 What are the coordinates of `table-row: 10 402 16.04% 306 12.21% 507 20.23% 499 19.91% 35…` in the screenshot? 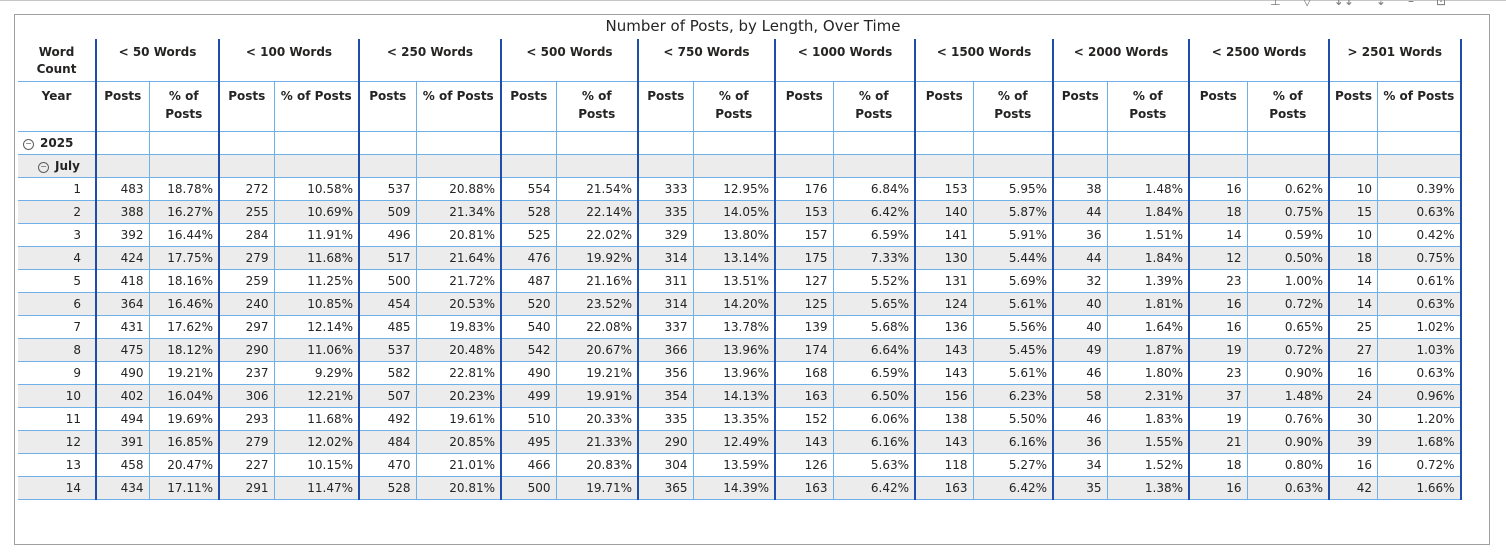 It's located at (740, 396).